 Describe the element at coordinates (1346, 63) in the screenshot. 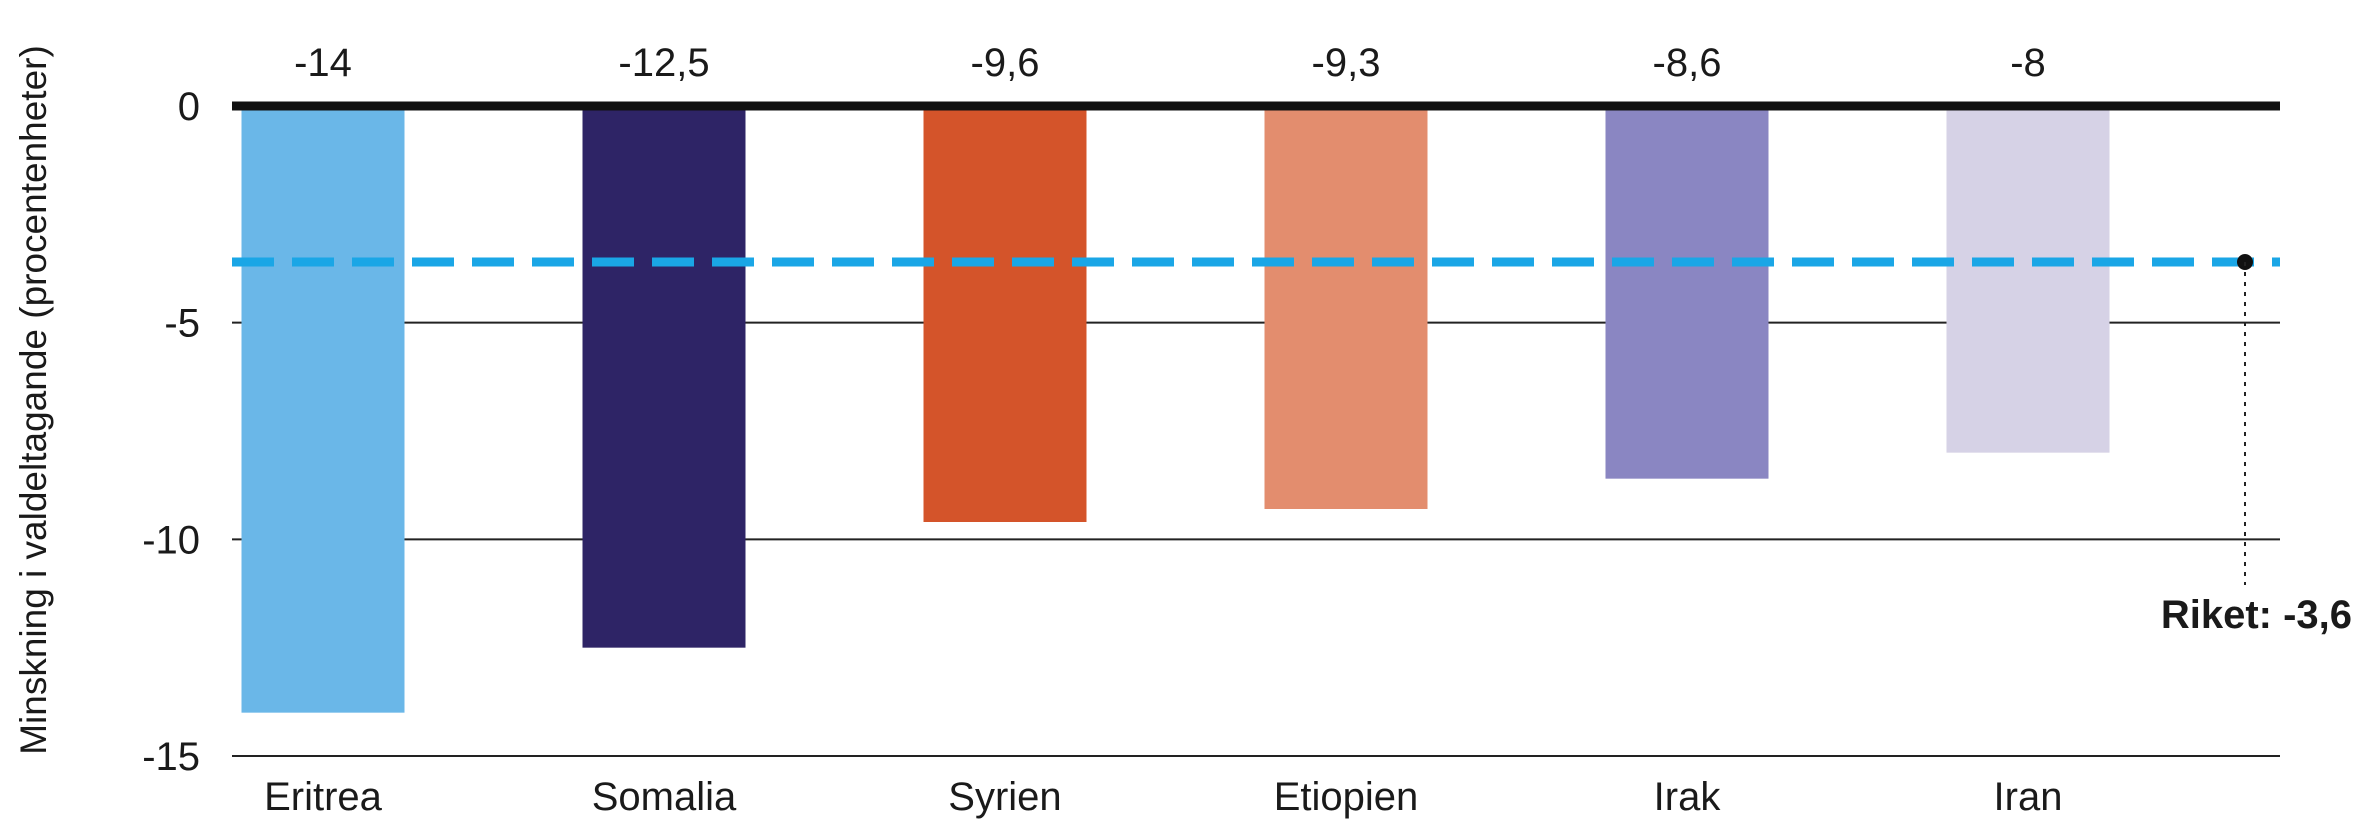

I see `value-label: -9,3` at that location.